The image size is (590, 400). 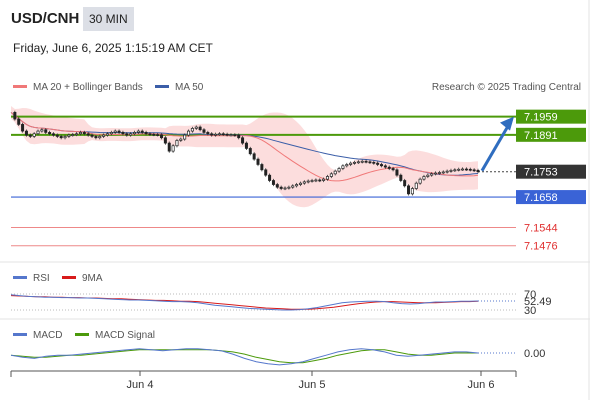 What do you see at coordinates (541, 229) in the screenshot?
I see `support-label: 7.1544` at bounding box center [541, 229].